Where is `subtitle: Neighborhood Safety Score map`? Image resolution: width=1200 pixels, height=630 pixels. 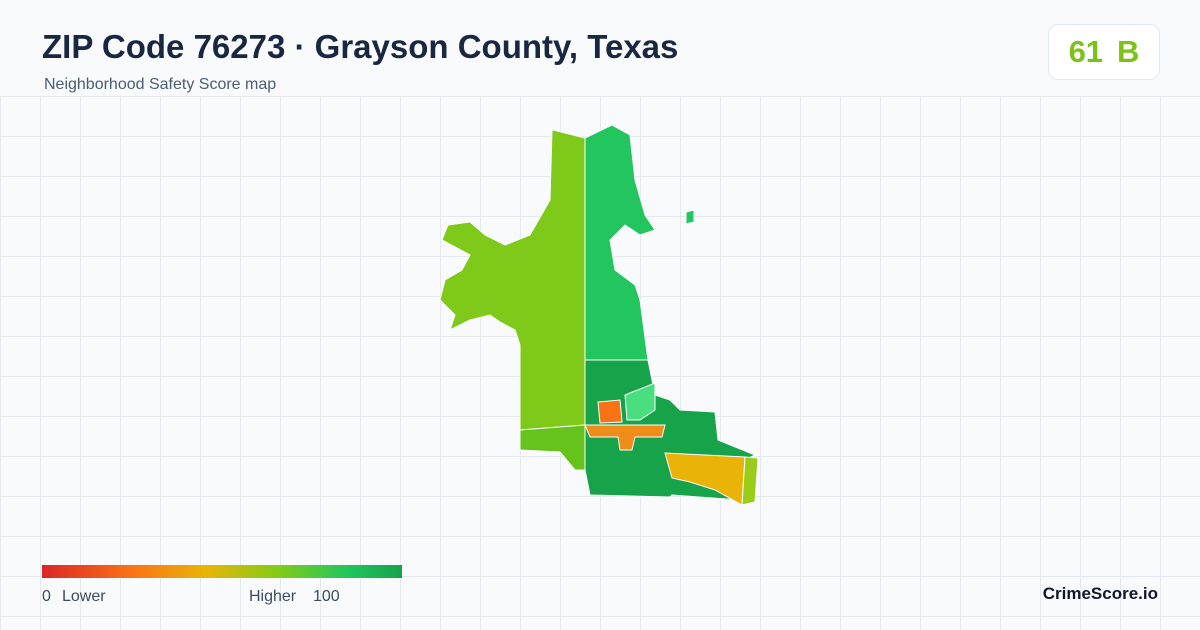 subtitle: Neighborhood Safety Score map is located at coordinates (160, 84).